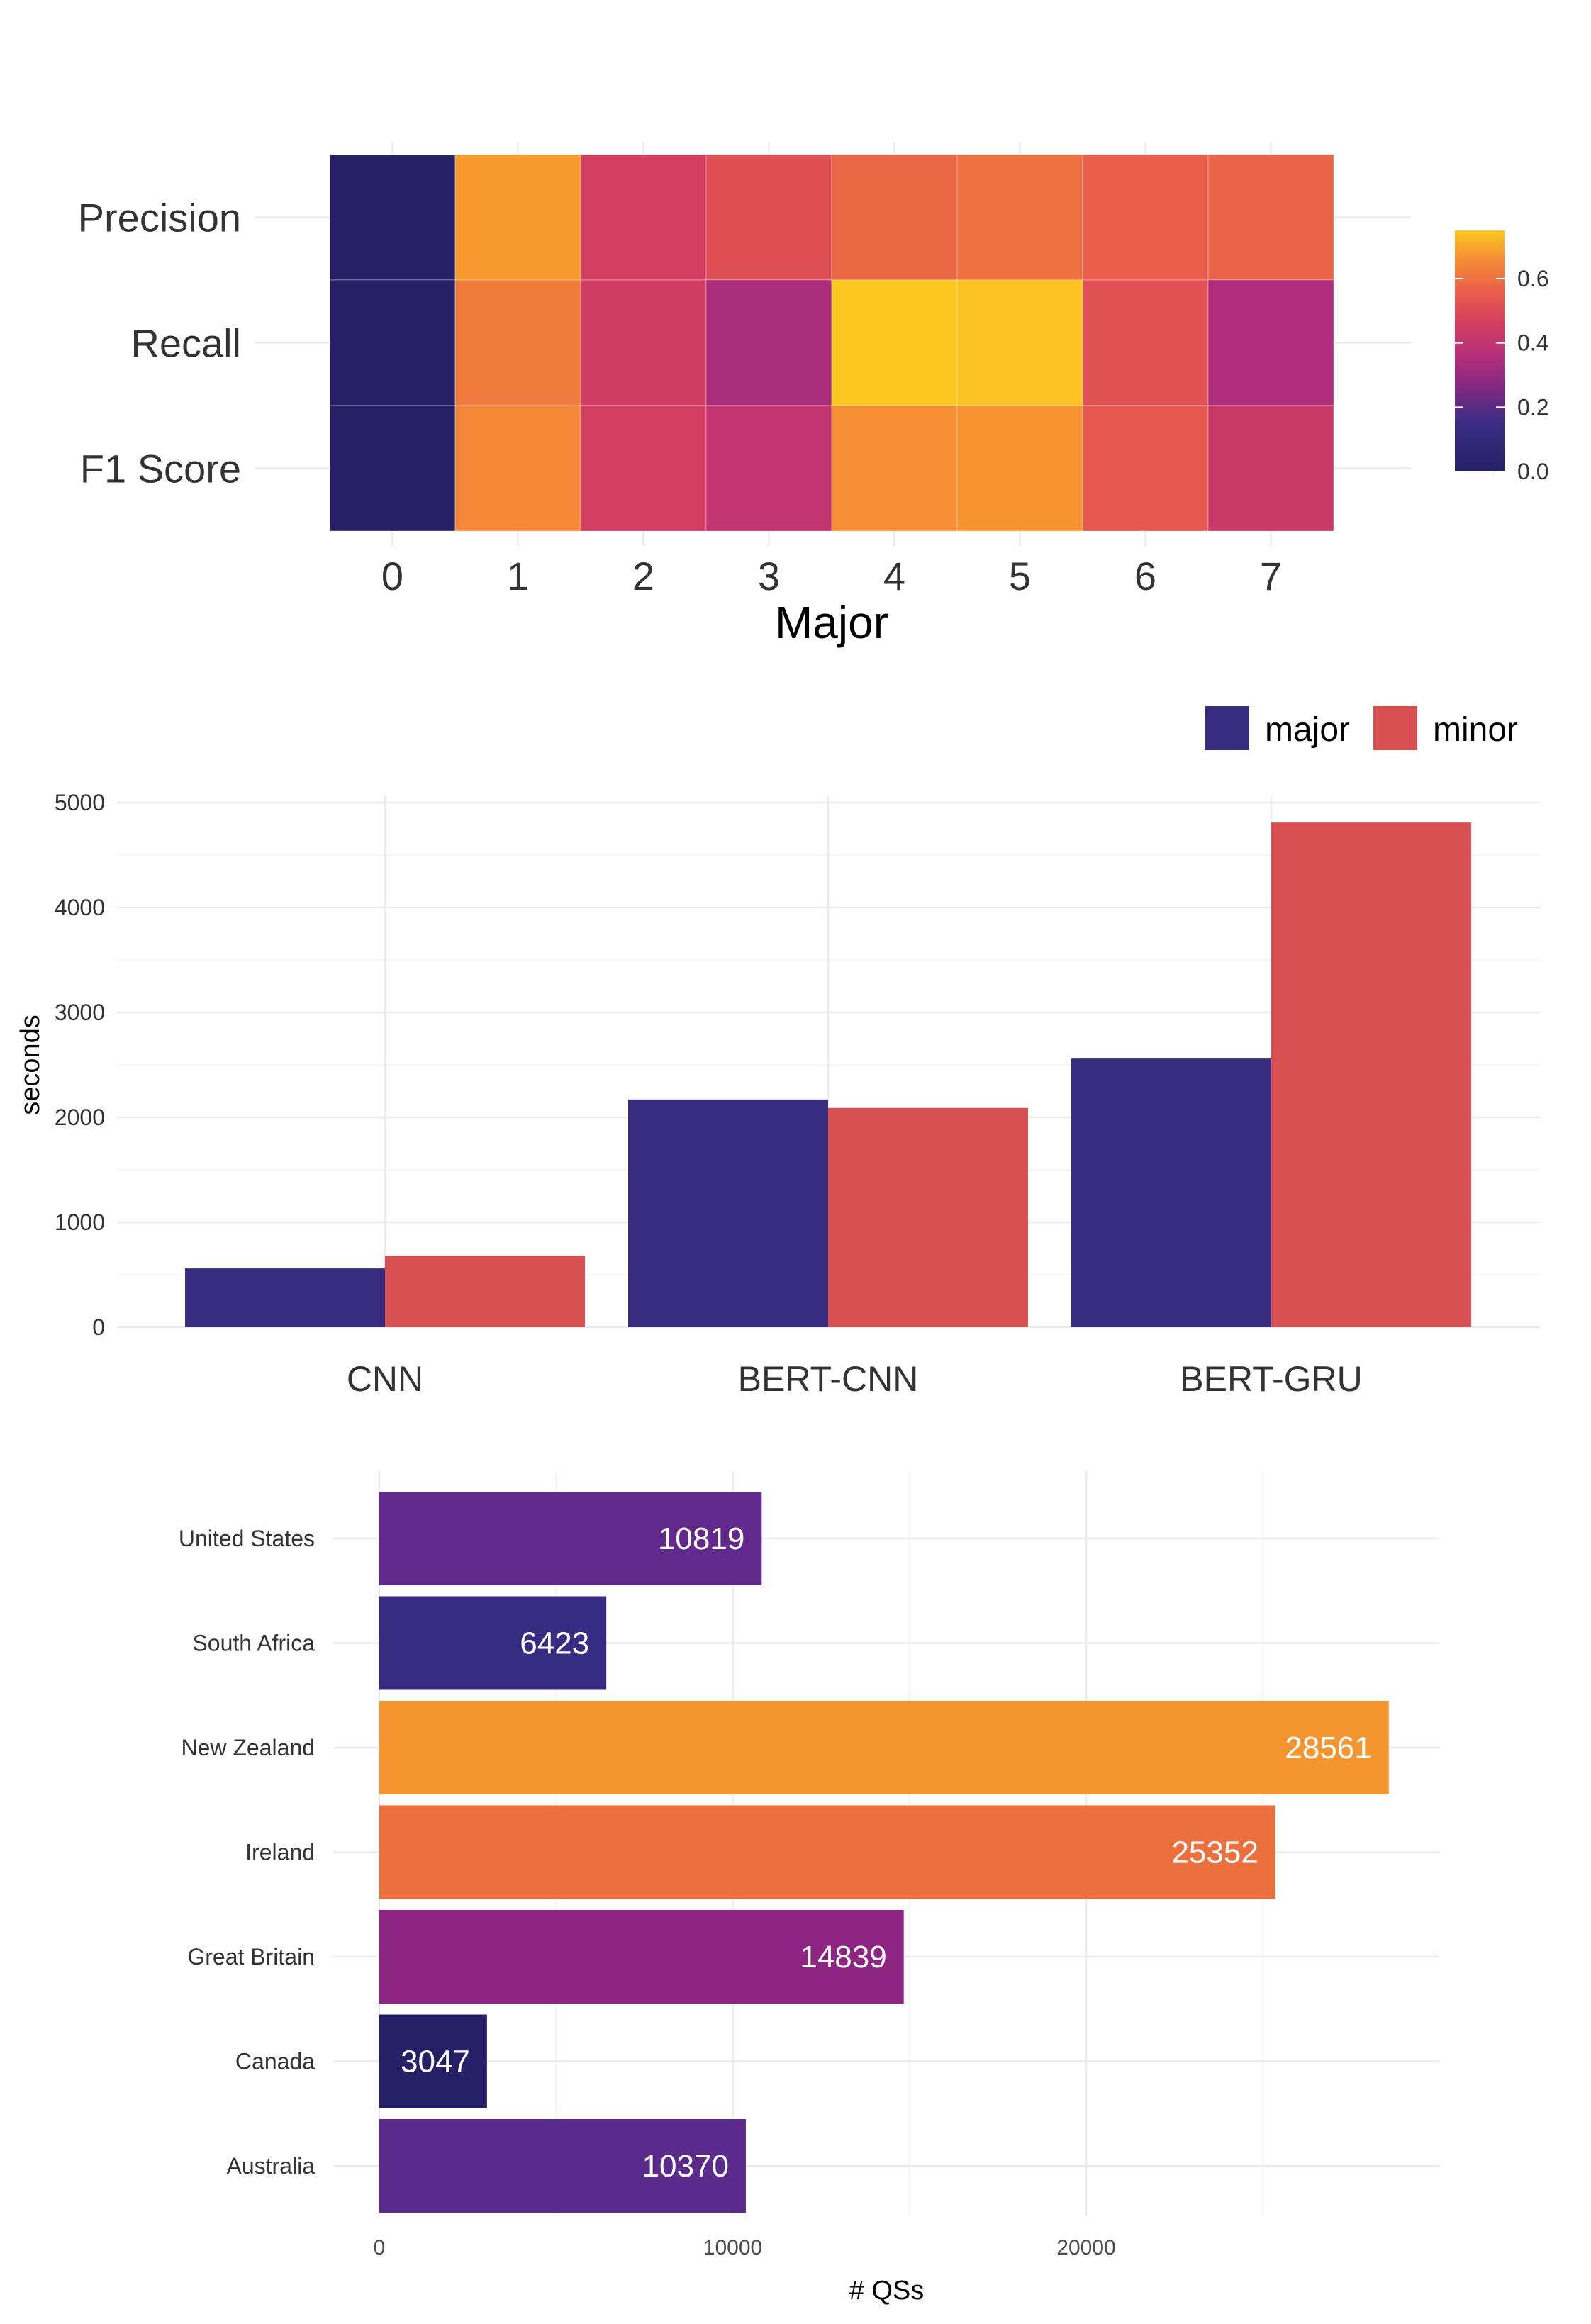 Image resolution: width=1591 pixels, height=2324 pixels. What do you see at coordinates (80, 1117) in the screenshot?
I see `bar-y-tick-2000: 2000` at bounding box center [80, 1117].